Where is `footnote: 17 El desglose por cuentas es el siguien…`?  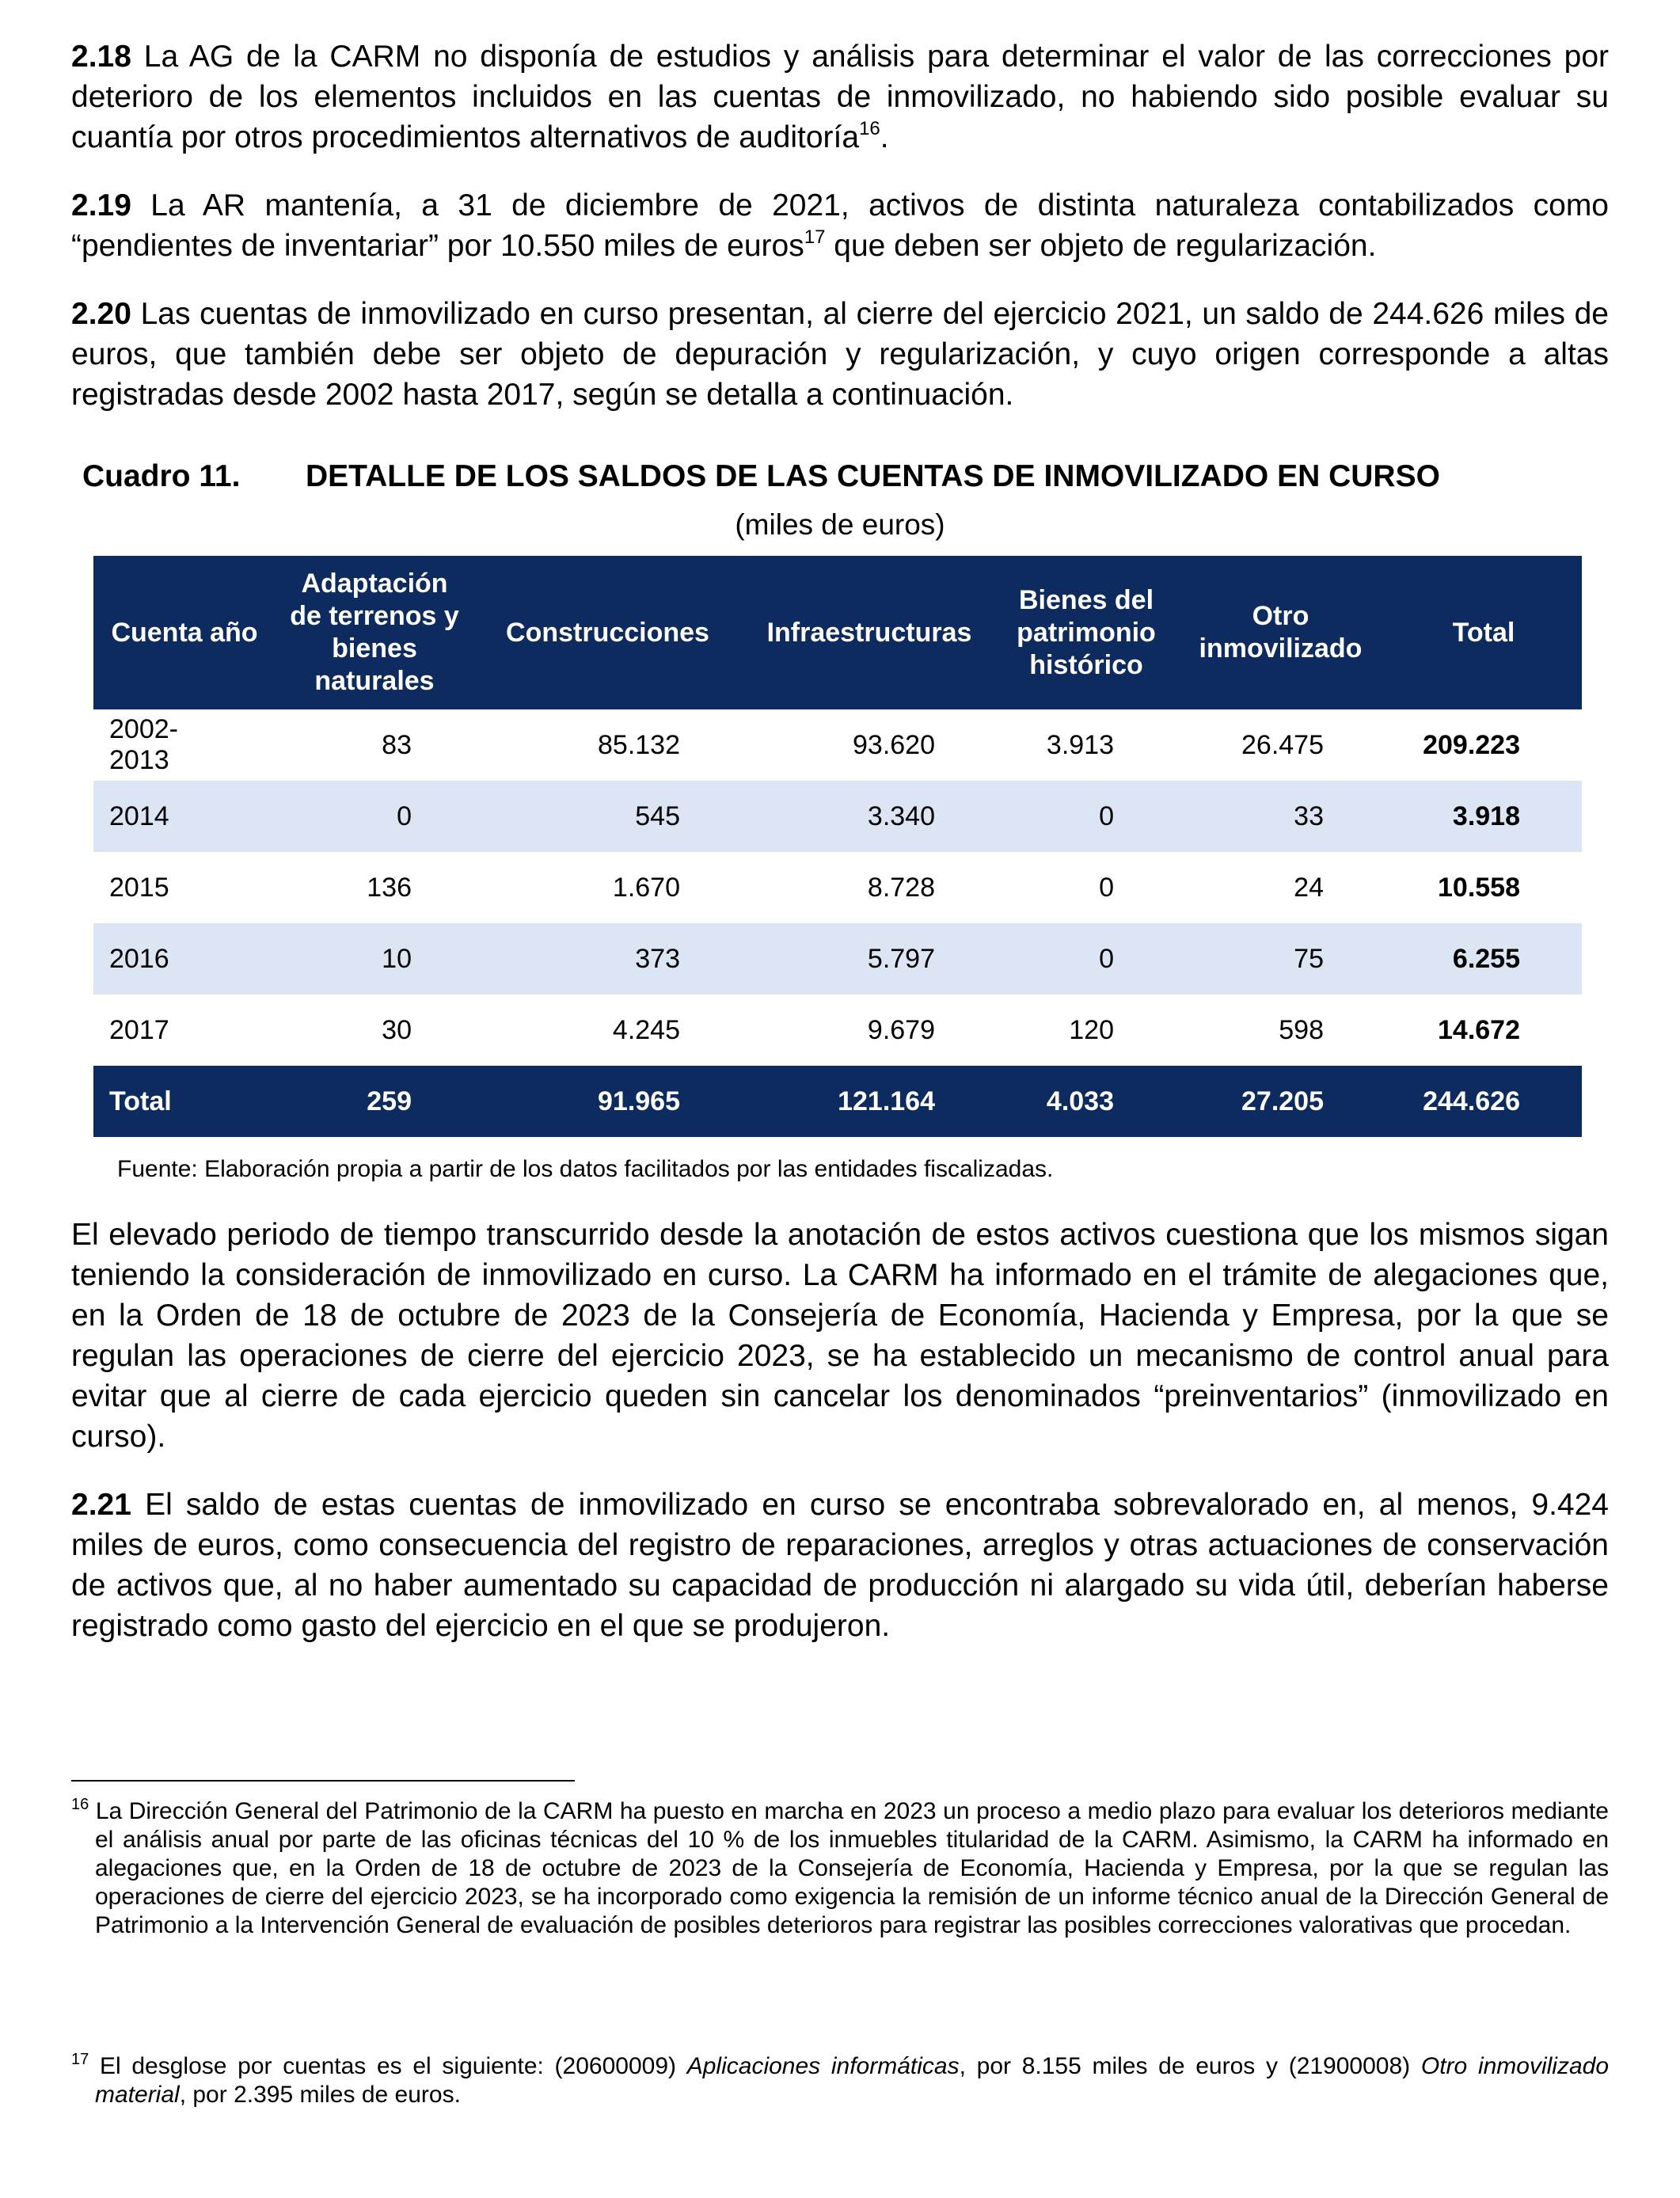 footnote: 17 El desglose por cuentas es el siguien… is located at coordinates (840, 2080).